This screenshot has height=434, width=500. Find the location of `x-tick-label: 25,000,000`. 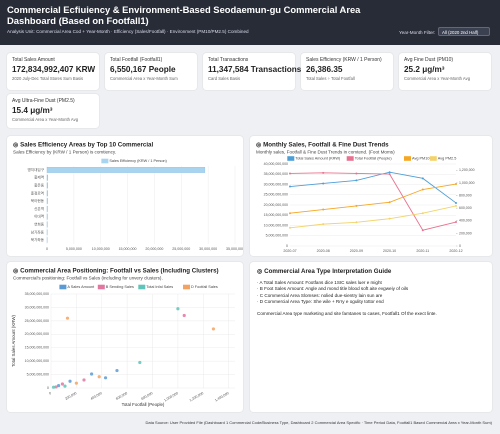

x-tick-label: 25,000,000 is located at coordinates (181, 249).